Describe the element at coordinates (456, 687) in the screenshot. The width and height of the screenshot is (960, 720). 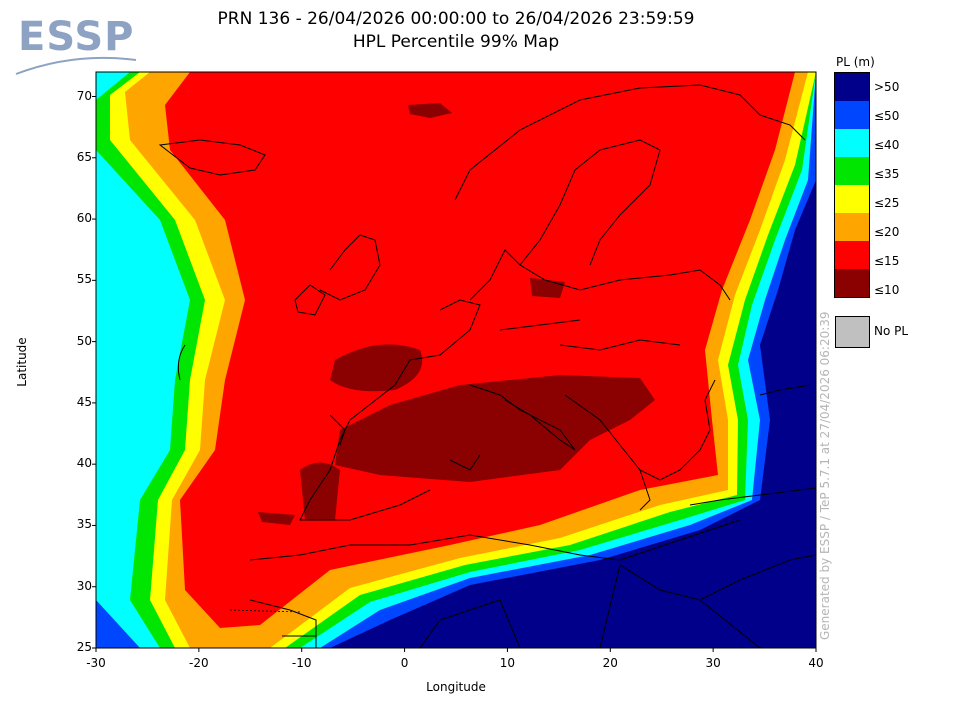
I see `x-axis-label: Longitude` at that location.